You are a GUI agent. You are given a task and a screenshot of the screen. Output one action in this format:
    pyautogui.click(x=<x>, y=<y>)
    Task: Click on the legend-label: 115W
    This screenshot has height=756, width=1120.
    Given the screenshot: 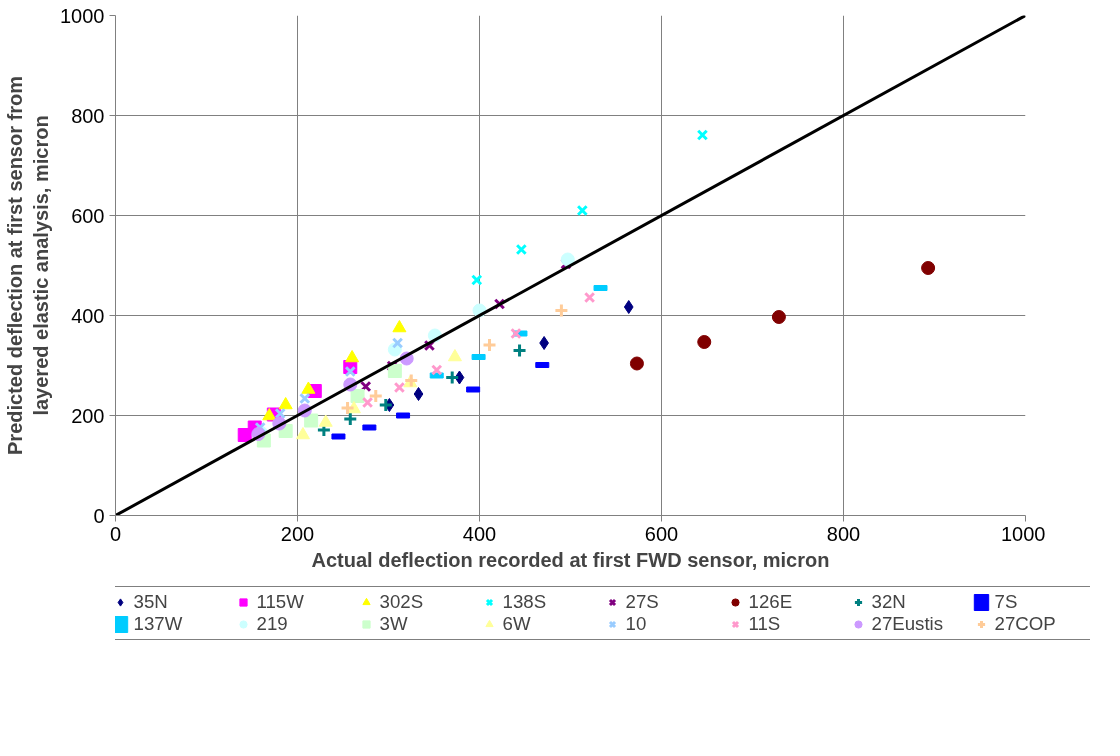 What is the action you would take?
    pyautogui.click(x=280, y=602)
    